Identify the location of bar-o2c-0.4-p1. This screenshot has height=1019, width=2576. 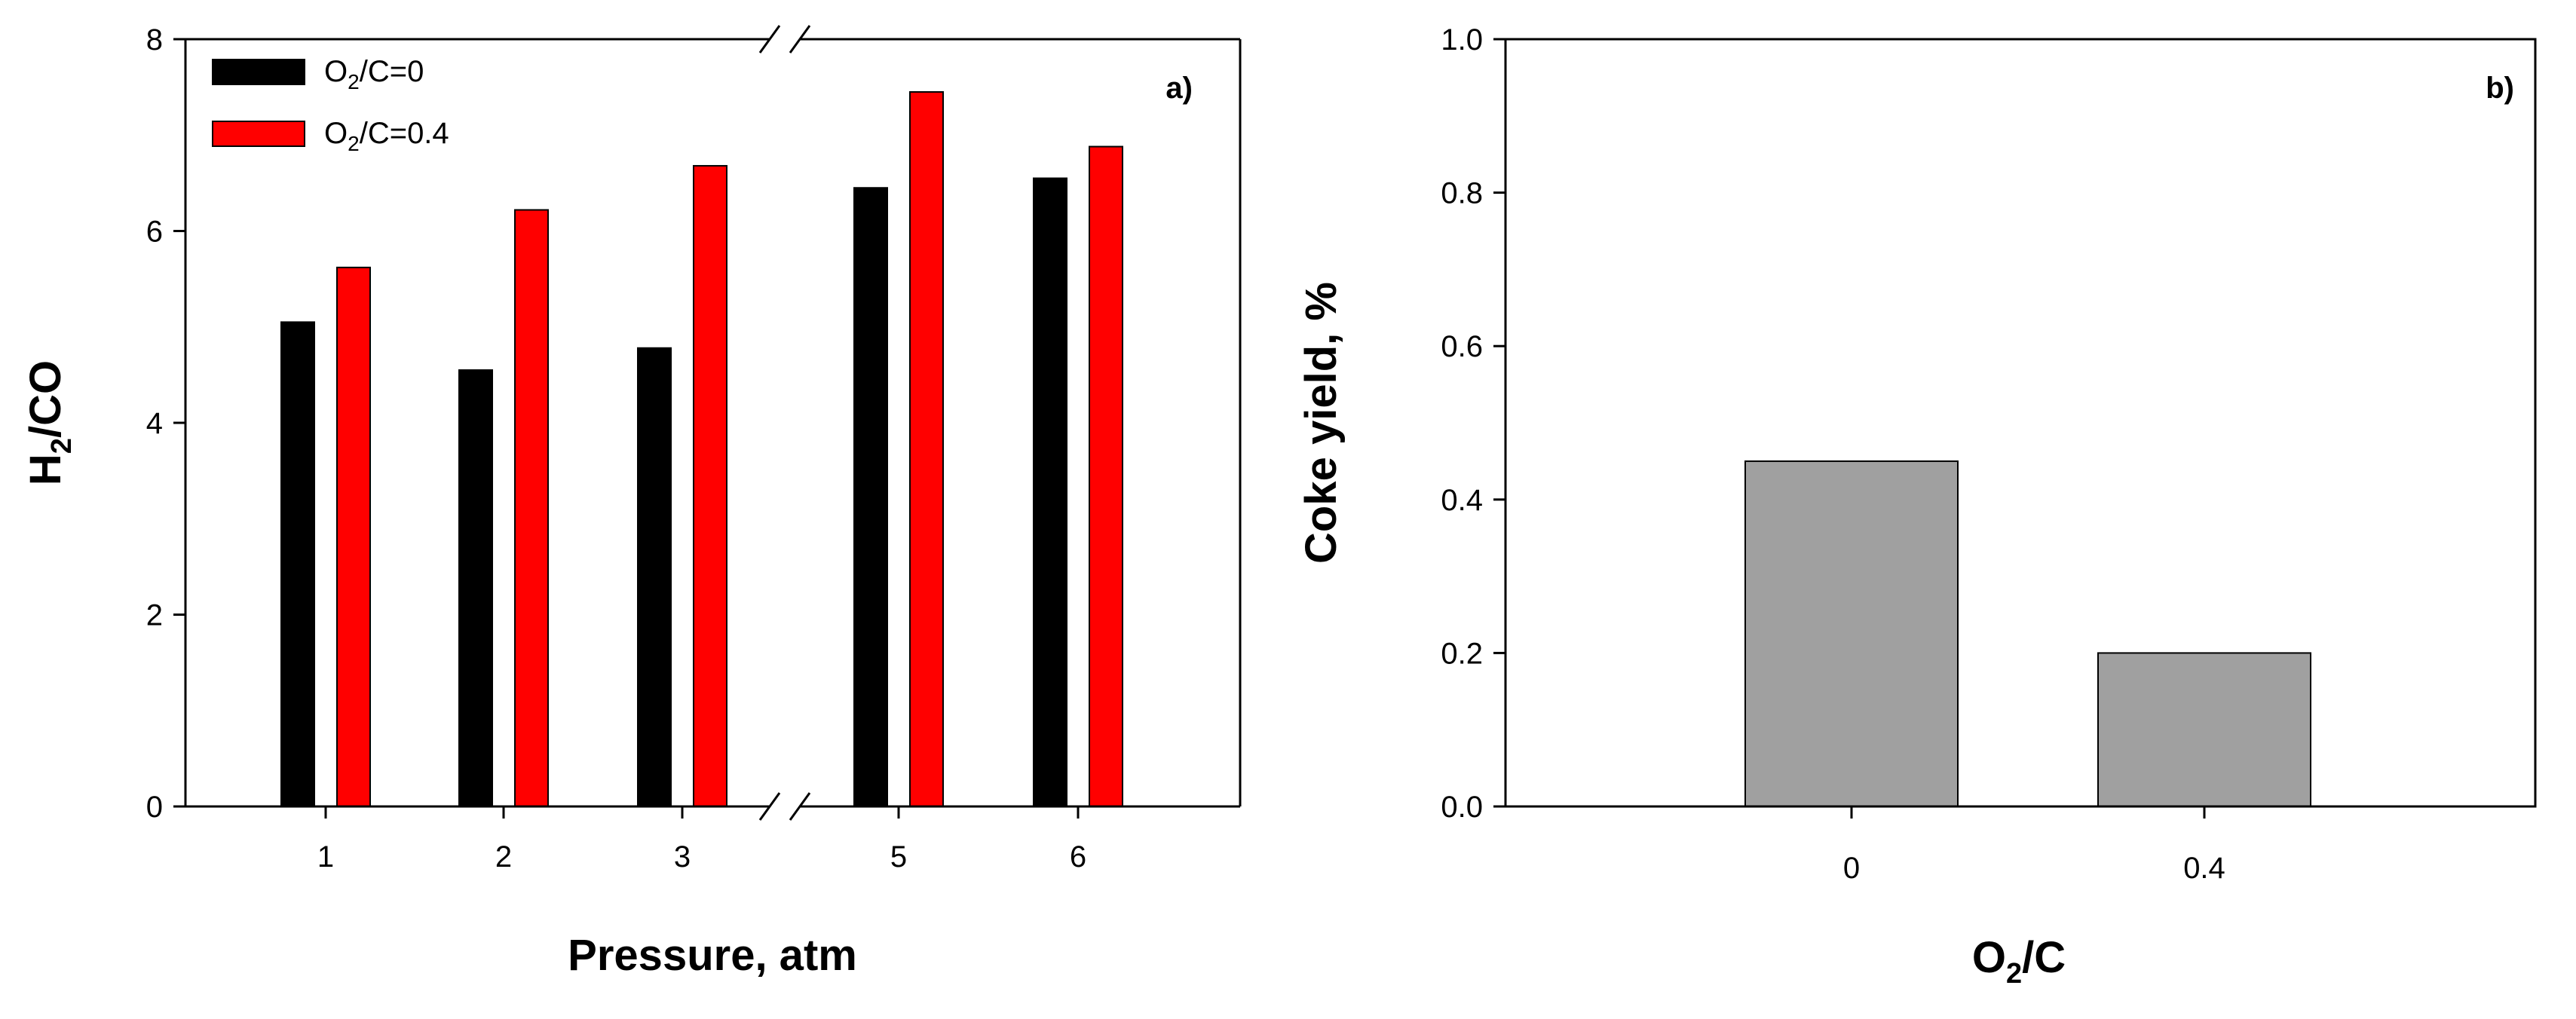
(353, 537).